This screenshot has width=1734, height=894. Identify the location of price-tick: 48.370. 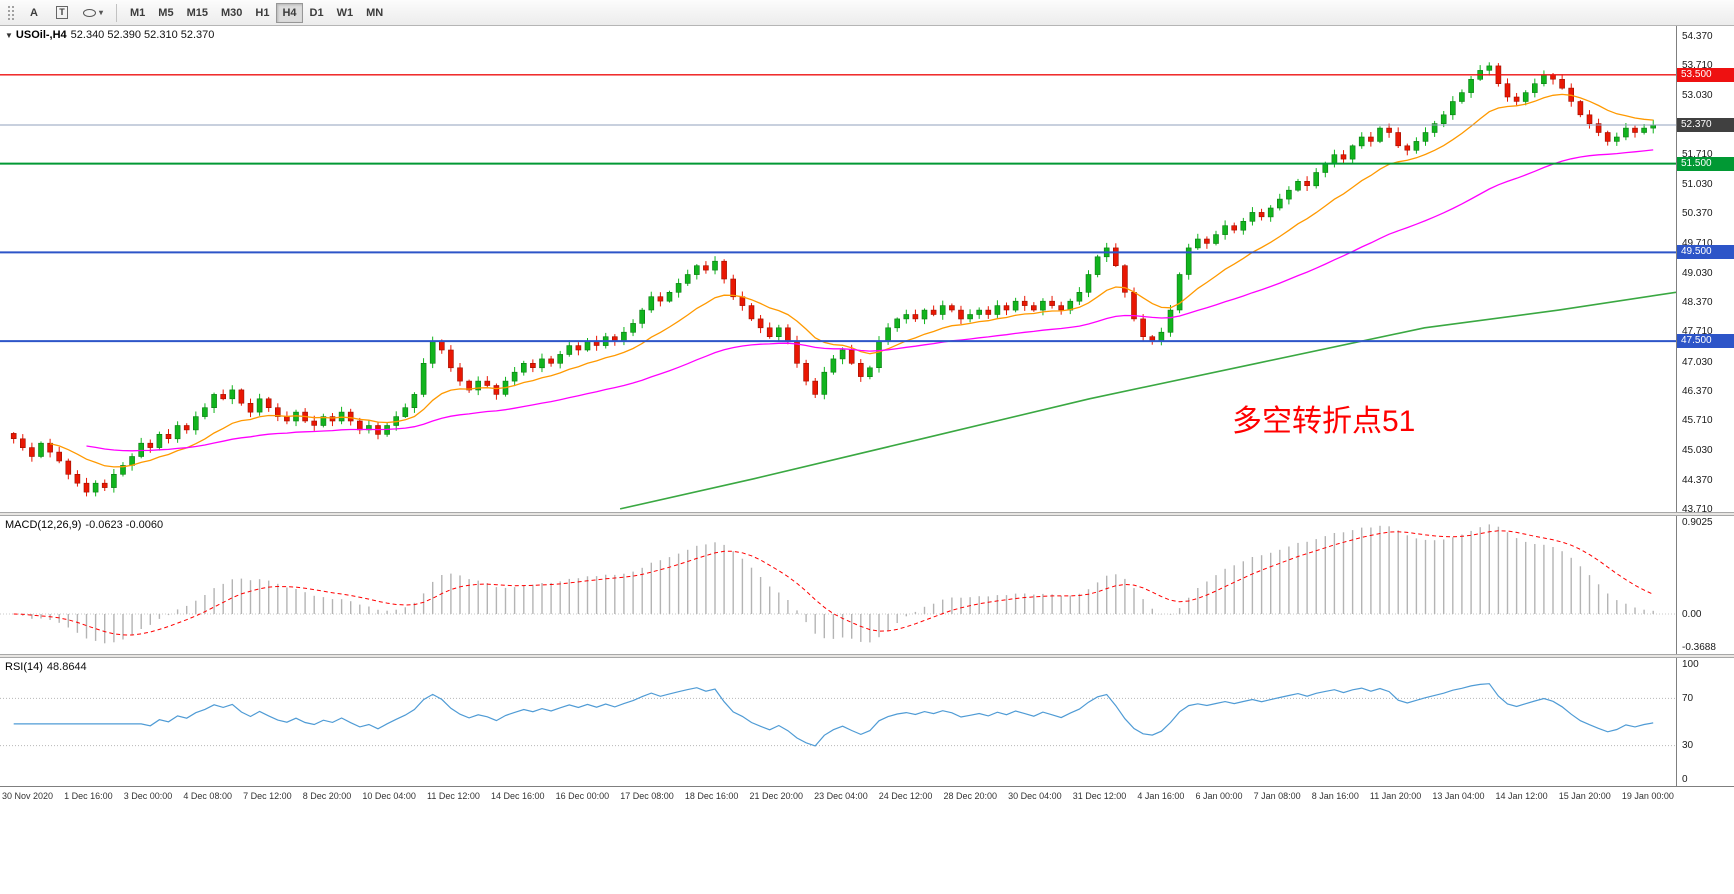
(1697, 302).